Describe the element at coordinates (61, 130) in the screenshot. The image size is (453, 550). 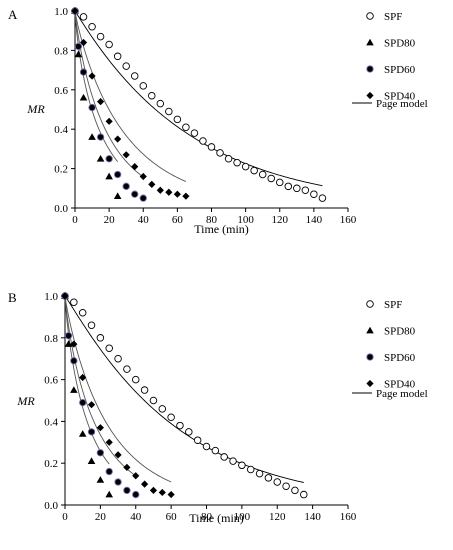
I see `y-tick-label: 0.4` at that location.